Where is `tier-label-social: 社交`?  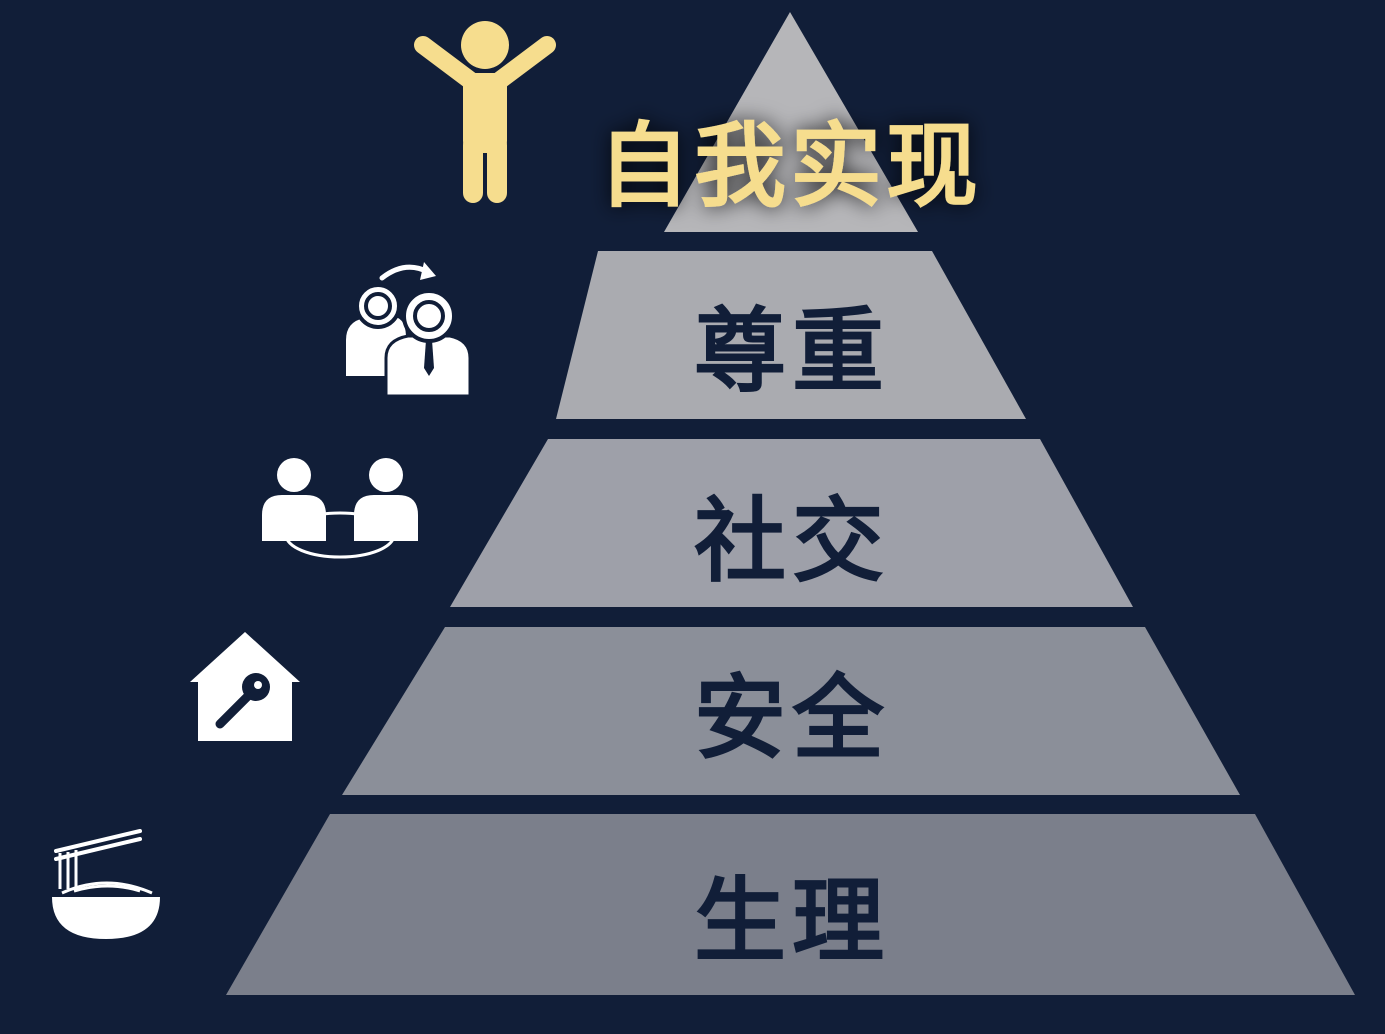
tier-label-social: 社交 is located at coordinates (792, 541).